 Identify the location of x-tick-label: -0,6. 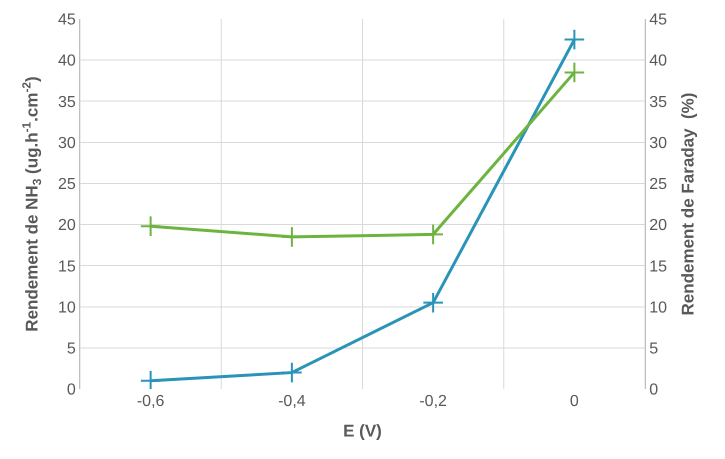
(150, 401).